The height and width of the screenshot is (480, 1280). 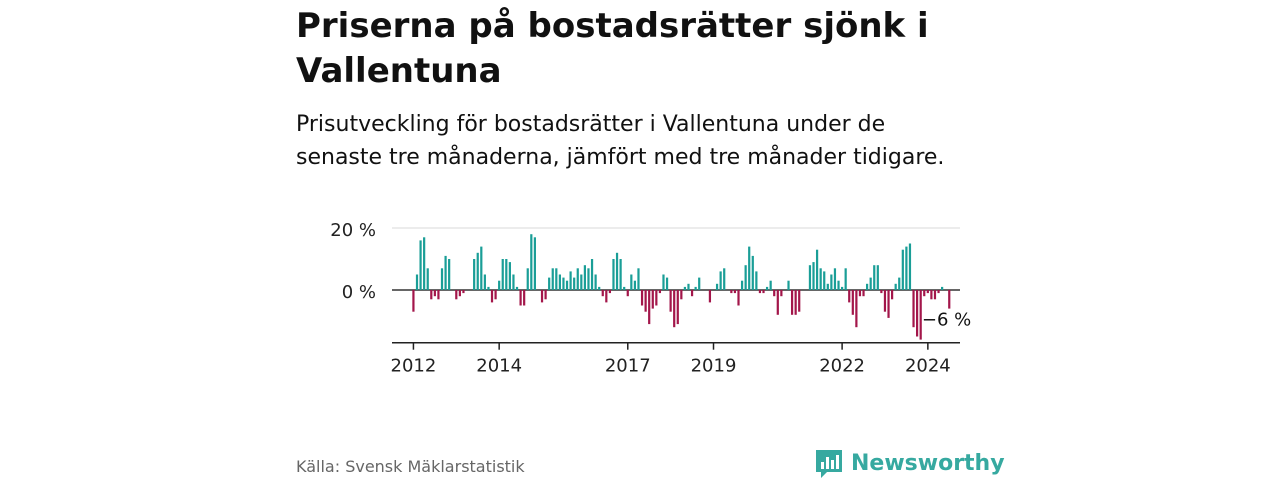 What do you see at coordinates (928, 463) in the screenshot?
I see `brand-name: Newsworthy` at bounding box center [928, 463].